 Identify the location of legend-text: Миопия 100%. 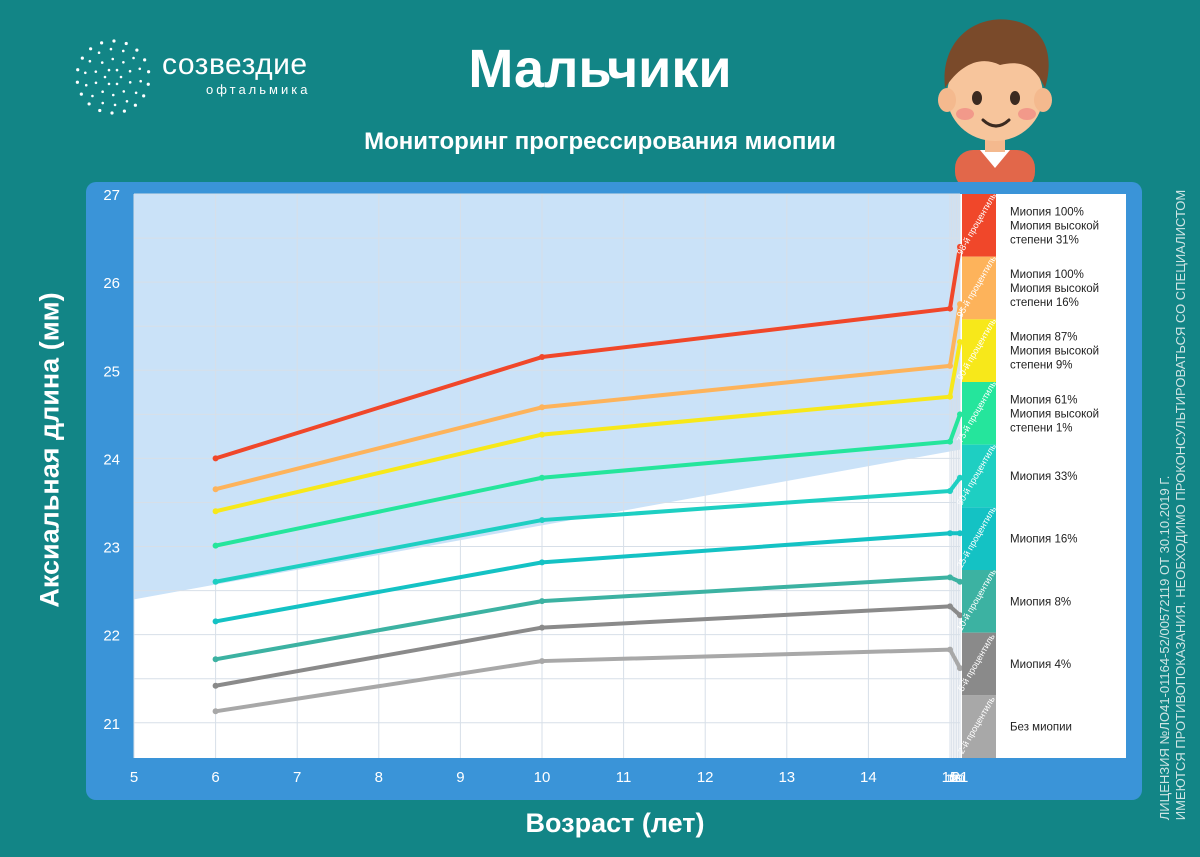
(1047, 212).